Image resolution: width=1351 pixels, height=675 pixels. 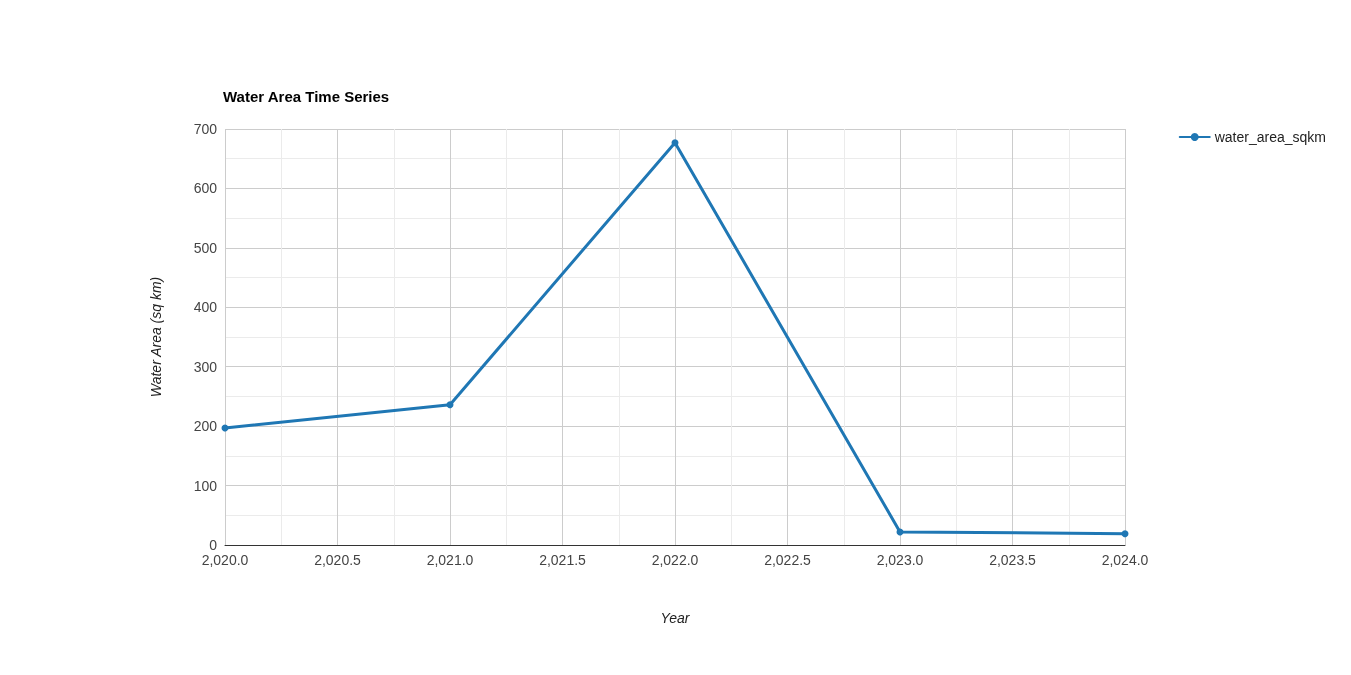 I want to click on y-tick-label: 400, so click(x=205, y=307).